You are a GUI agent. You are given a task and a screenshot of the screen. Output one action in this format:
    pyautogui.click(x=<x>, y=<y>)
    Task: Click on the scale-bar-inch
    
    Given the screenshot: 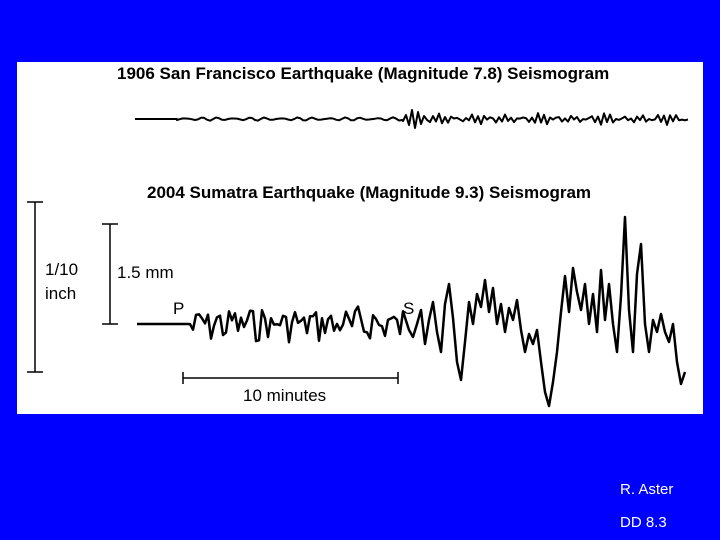 What is the action you would take?
    pyautogui.click(x=35, y=287)
    